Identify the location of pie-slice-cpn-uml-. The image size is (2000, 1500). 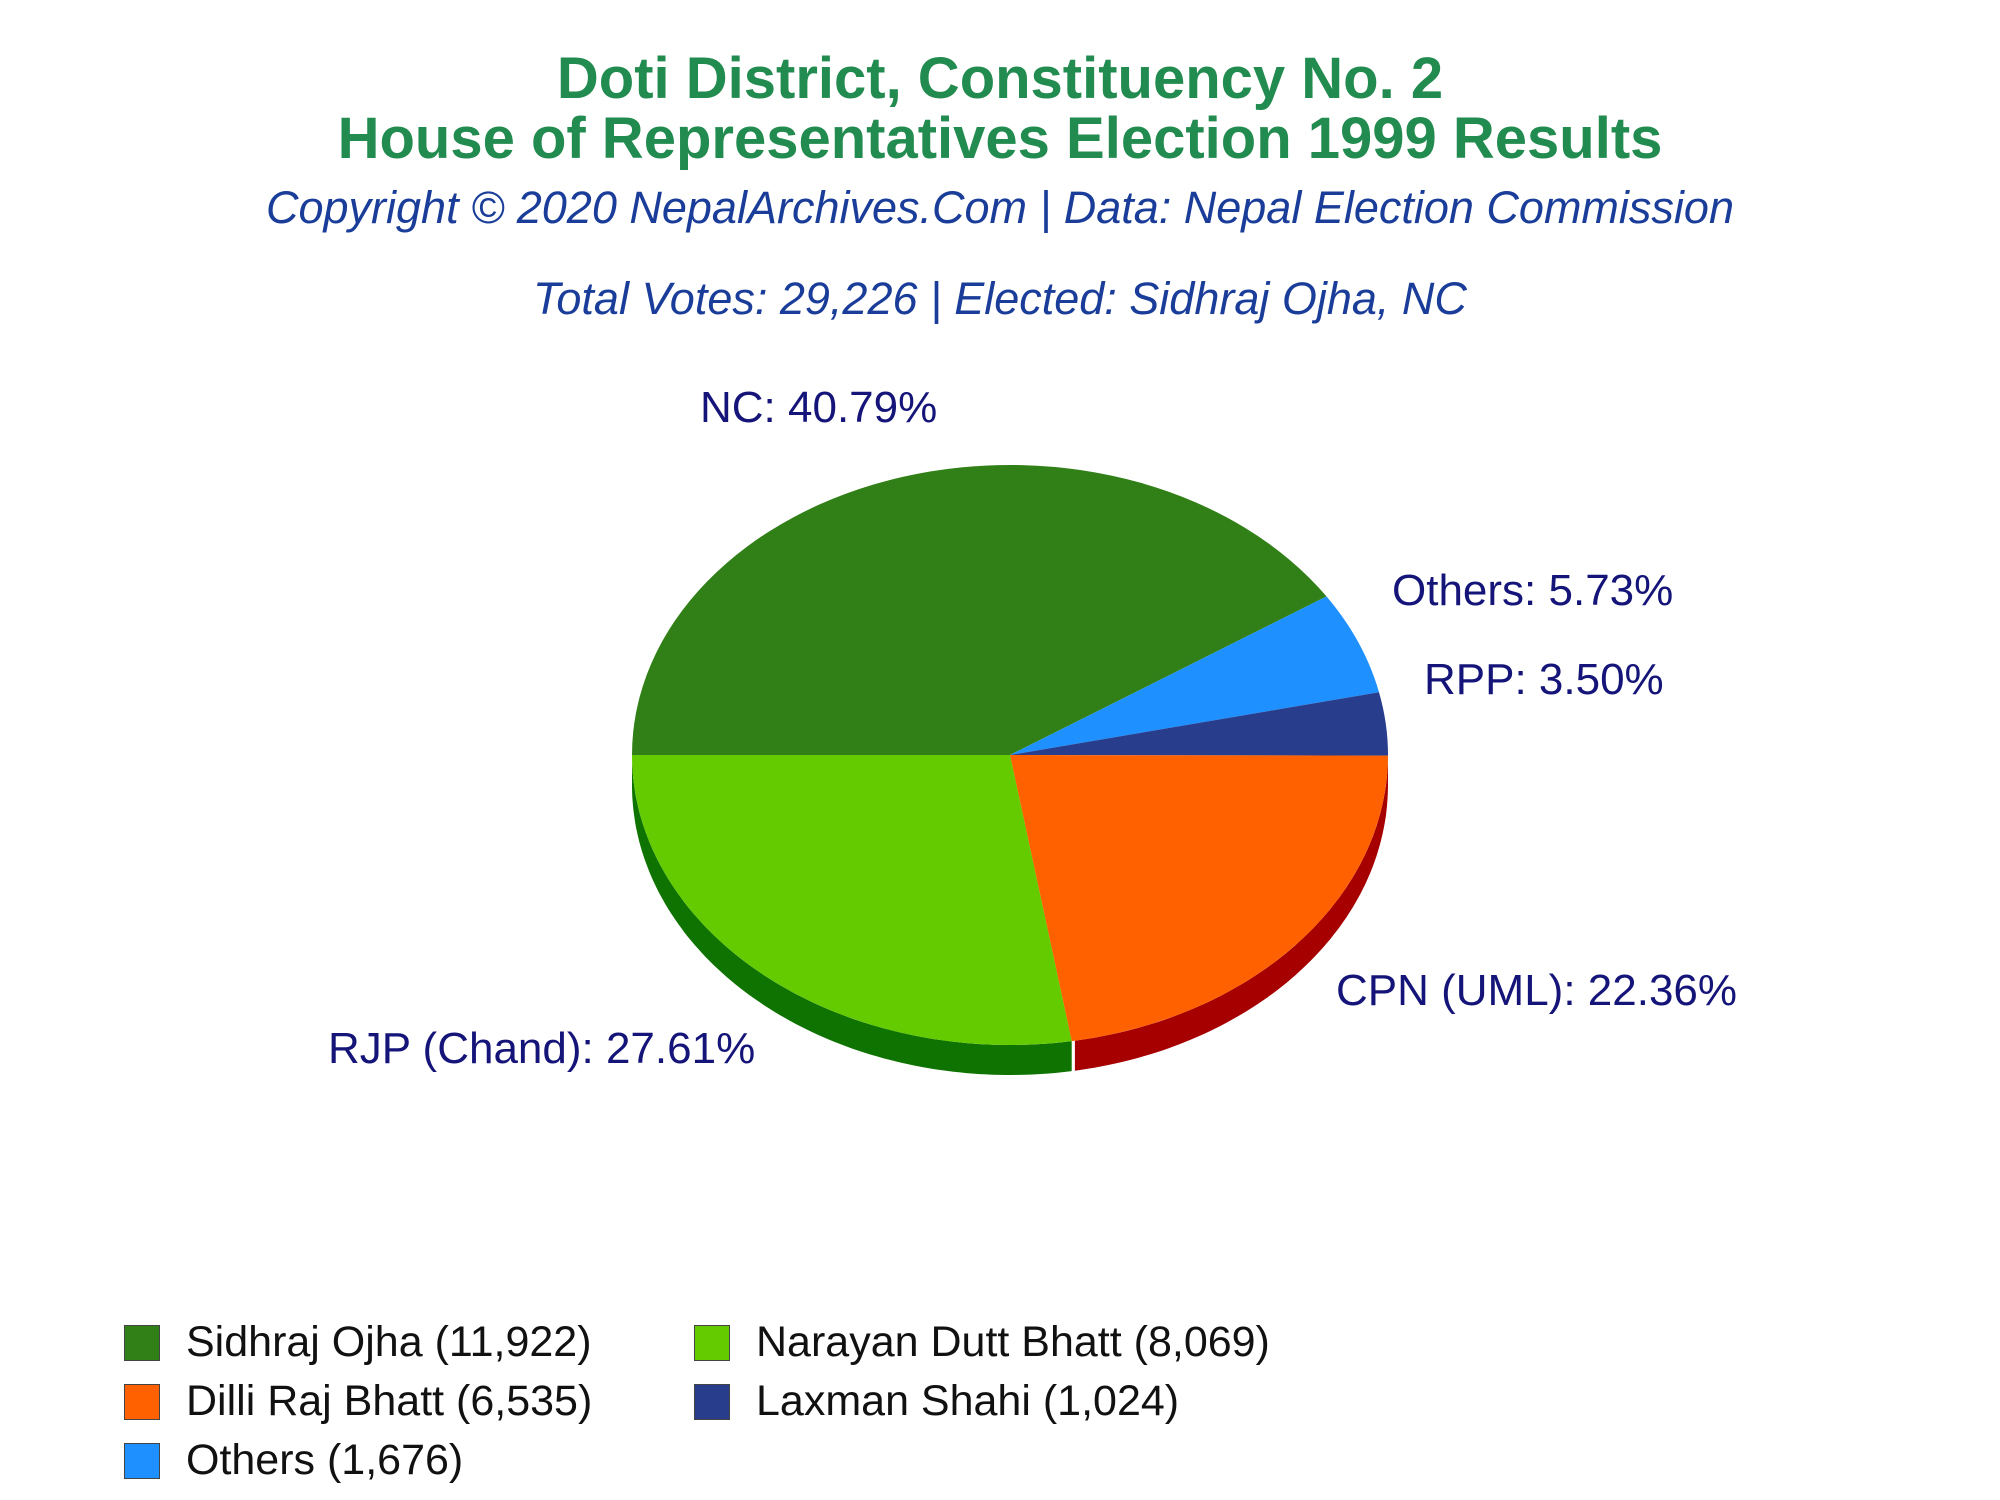
(1199, 898).